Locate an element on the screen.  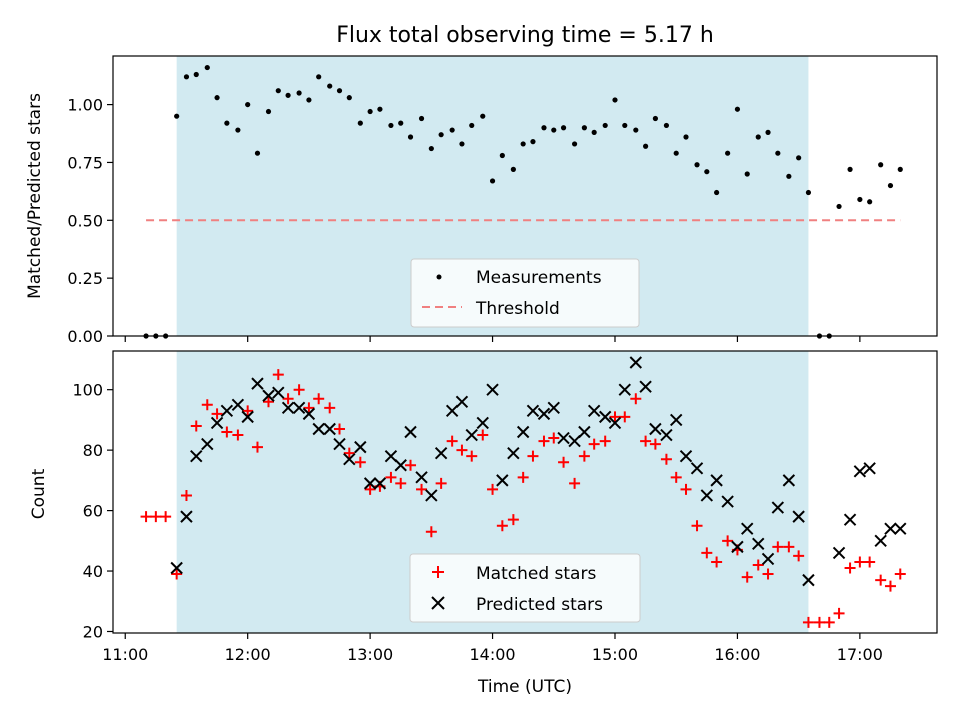
top-legend-box is located at coordinates (525, 293).